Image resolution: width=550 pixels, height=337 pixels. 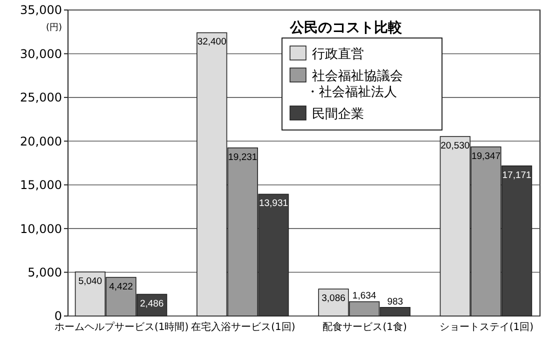 I want to click on data-label: 20,530, so click(x=455, y=146).